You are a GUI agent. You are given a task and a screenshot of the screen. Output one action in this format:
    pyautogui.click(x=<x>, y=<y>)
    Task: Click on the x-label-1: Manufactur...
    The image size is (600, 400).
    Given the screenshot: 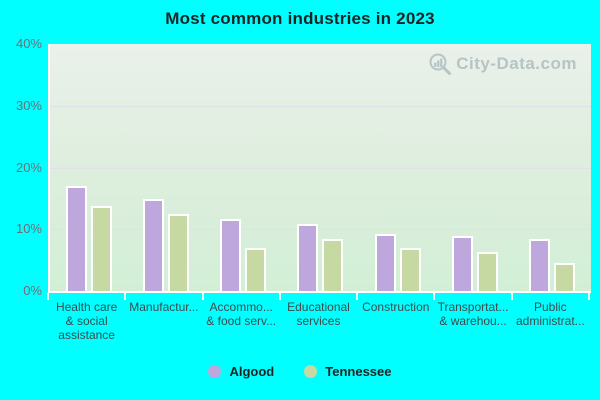 What is the action you would take?
    pyautogui.click(x=164, y=307)
    